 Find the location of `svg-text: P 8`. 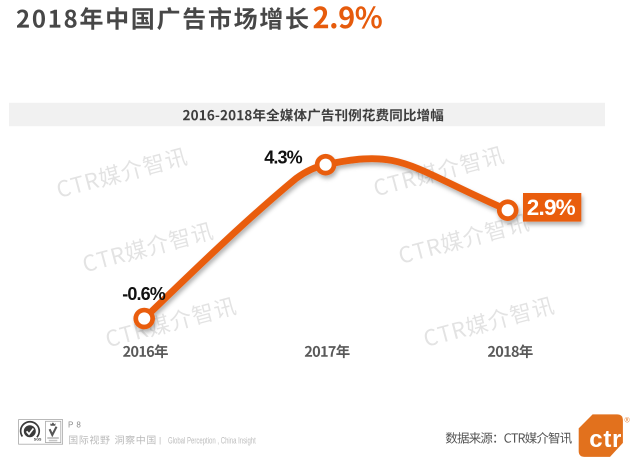

svg-text: P 8 is located at coordinates (74, 424).